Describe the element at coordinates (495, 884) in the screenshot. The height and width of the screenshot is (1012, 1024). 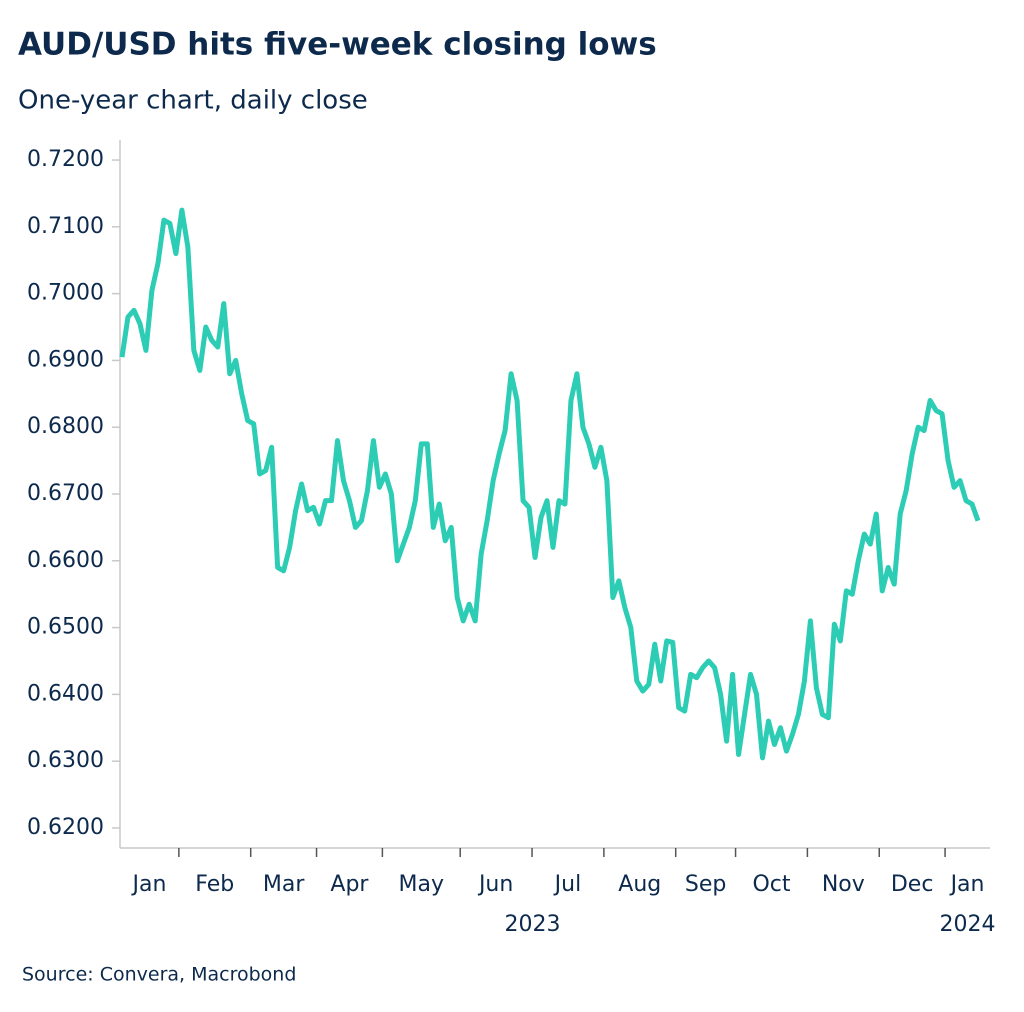
I see `x-tick-label: Jun` at that location.